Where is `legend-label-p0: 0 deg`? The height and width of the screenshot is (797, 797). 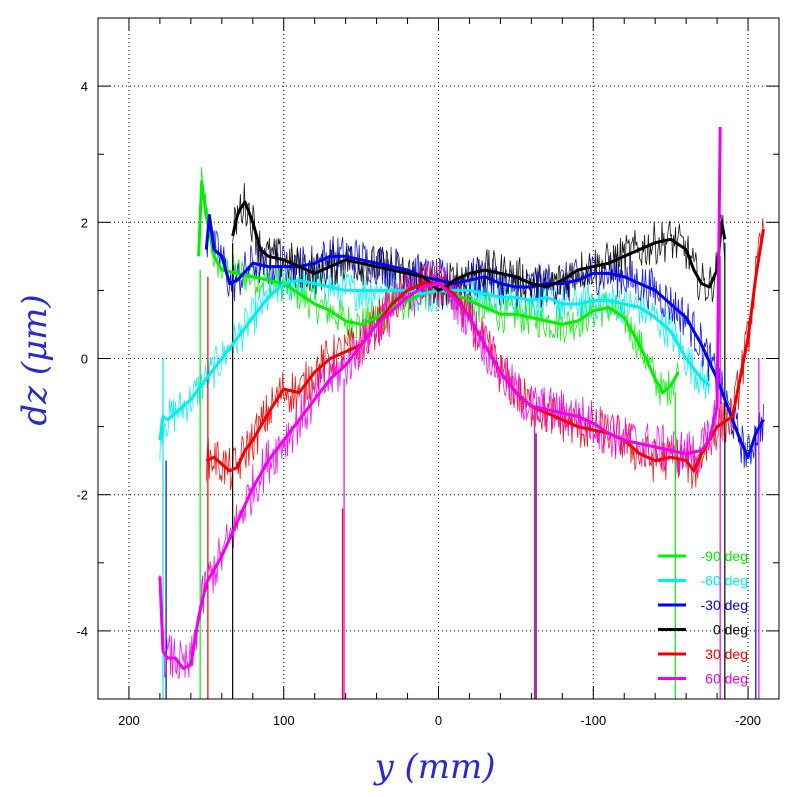
legend-label-p0: 0 deg is located at coordinates (730, 630).